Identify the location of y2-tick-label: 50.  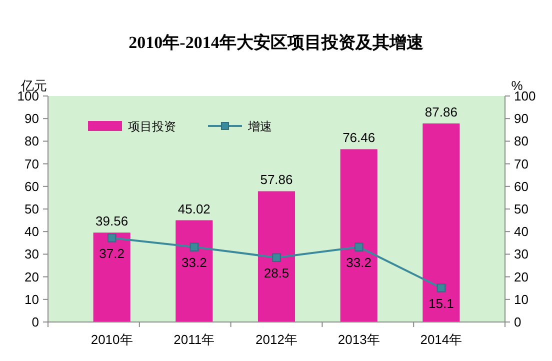
(521, 209).